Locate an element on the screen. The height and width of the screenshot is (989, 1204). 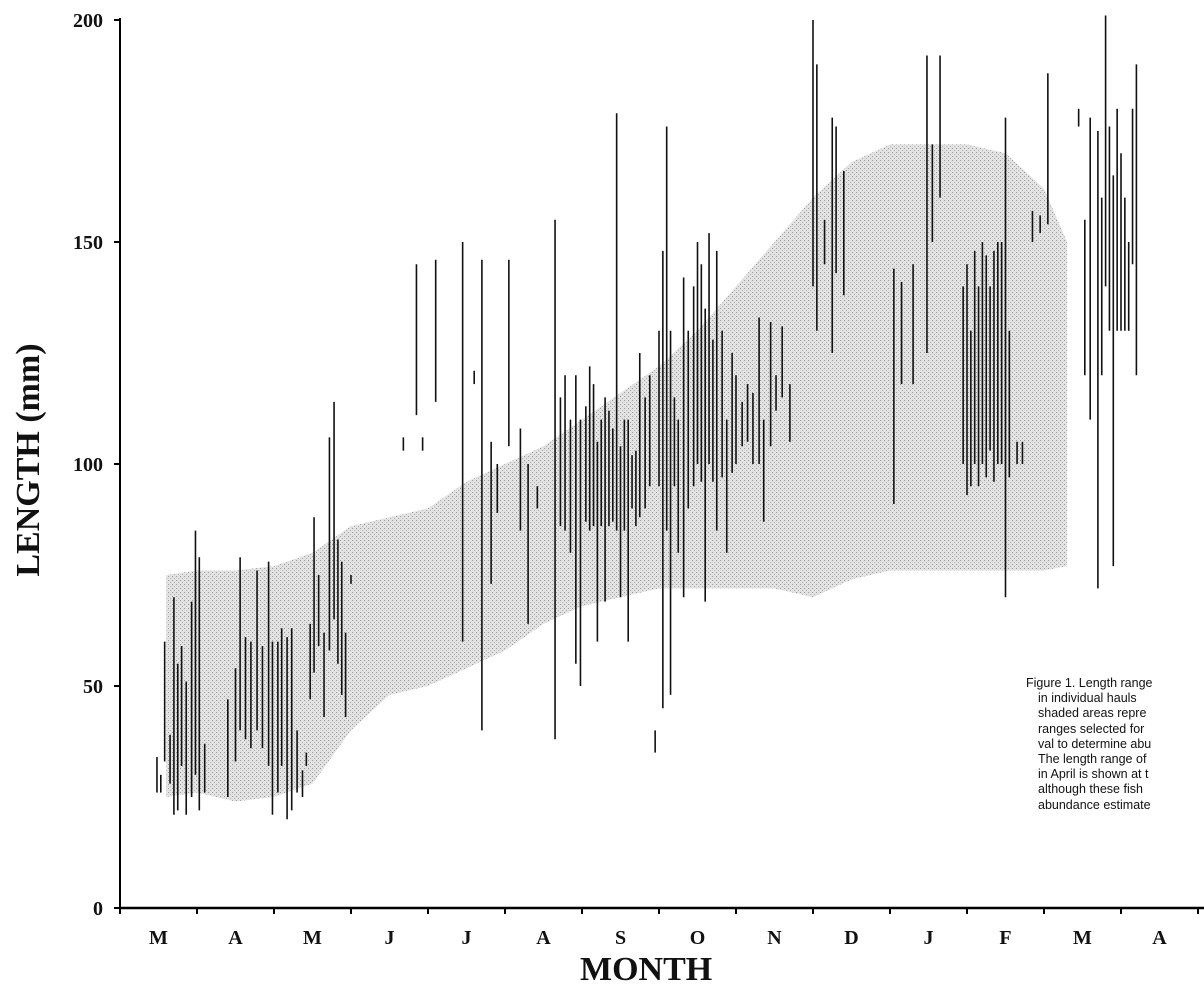
caption-line: The length range of is located at coordinates (1092, 759).